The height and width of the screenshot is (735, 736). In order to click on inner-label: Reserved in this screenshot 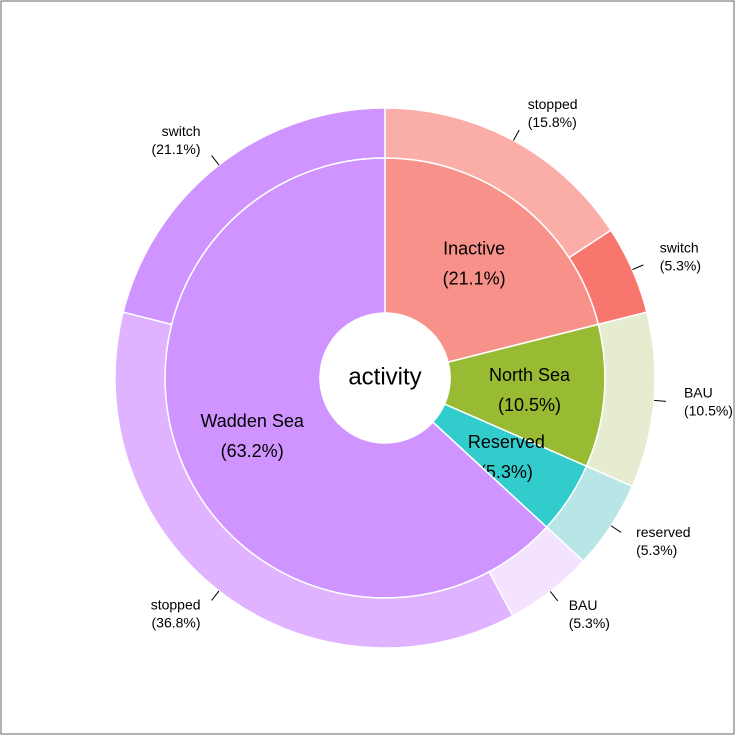, I will do `click(506, 442)`.